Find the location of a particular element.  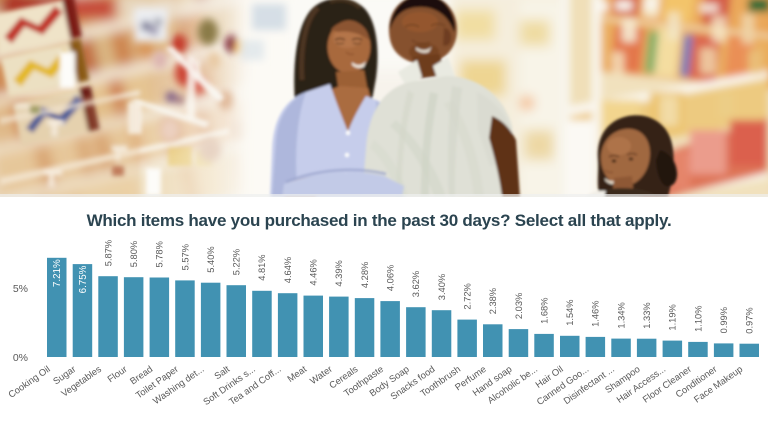

svg-text: 4.28% is located at coordinates (365, 275).